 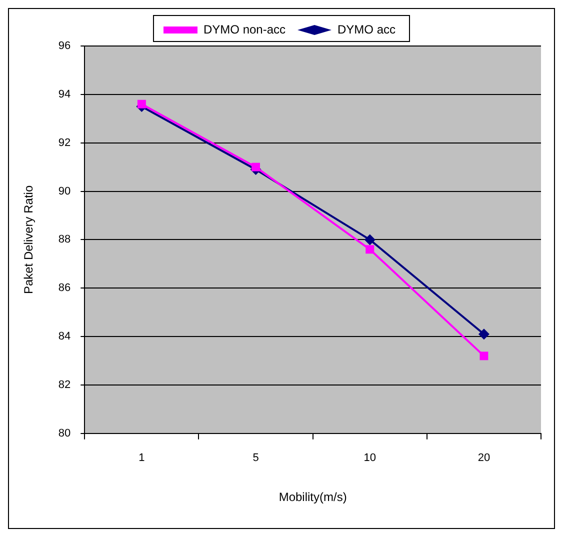 What do you see at coordinates (370, 458) in the screenshot?
I see `x-tick-label: 10` at bounding box center [370, 458].